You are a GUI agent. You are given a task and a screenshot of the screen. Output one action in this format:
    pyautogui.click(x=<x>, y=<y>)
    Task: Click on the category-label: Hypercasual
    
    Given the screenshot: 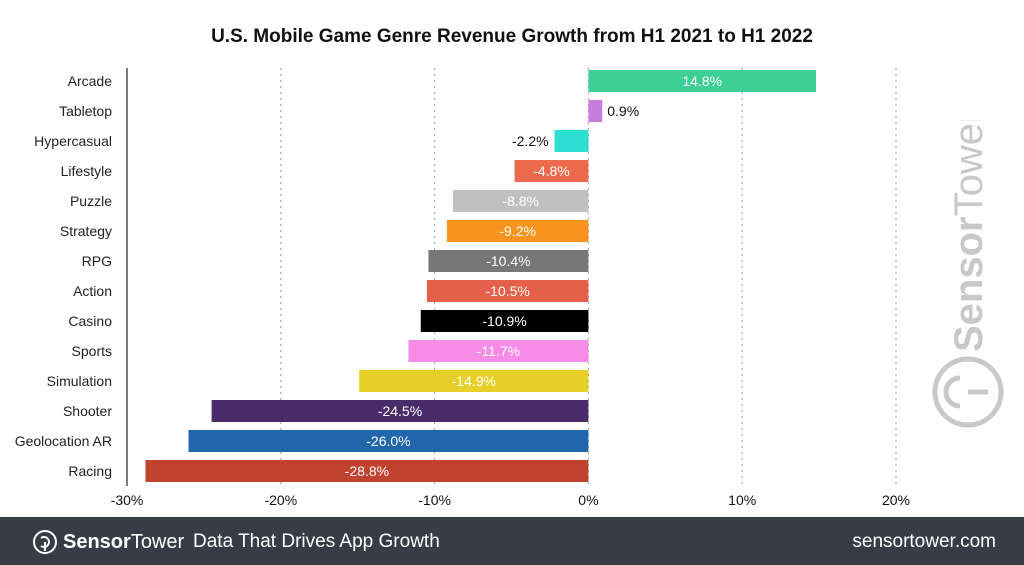 What is the action you would take?
    pyautogui.click(x=73, y=141)
    